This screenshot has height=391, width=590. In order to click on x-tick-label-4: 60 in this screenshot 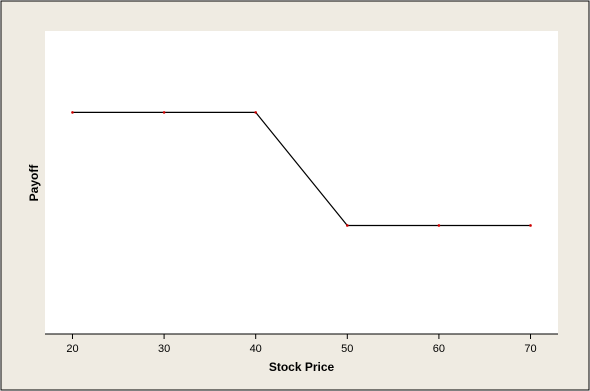, I will do `click(439, 349)`.